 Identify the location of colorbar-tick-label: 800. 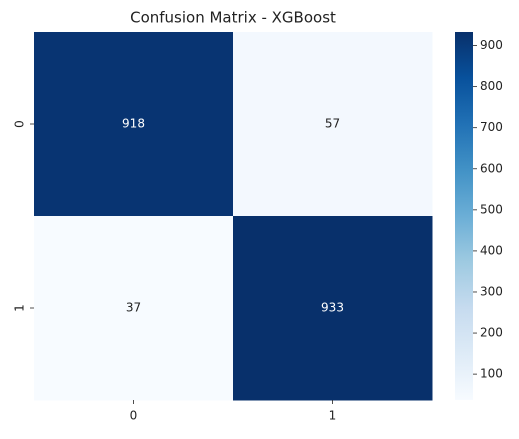
(491, 86).